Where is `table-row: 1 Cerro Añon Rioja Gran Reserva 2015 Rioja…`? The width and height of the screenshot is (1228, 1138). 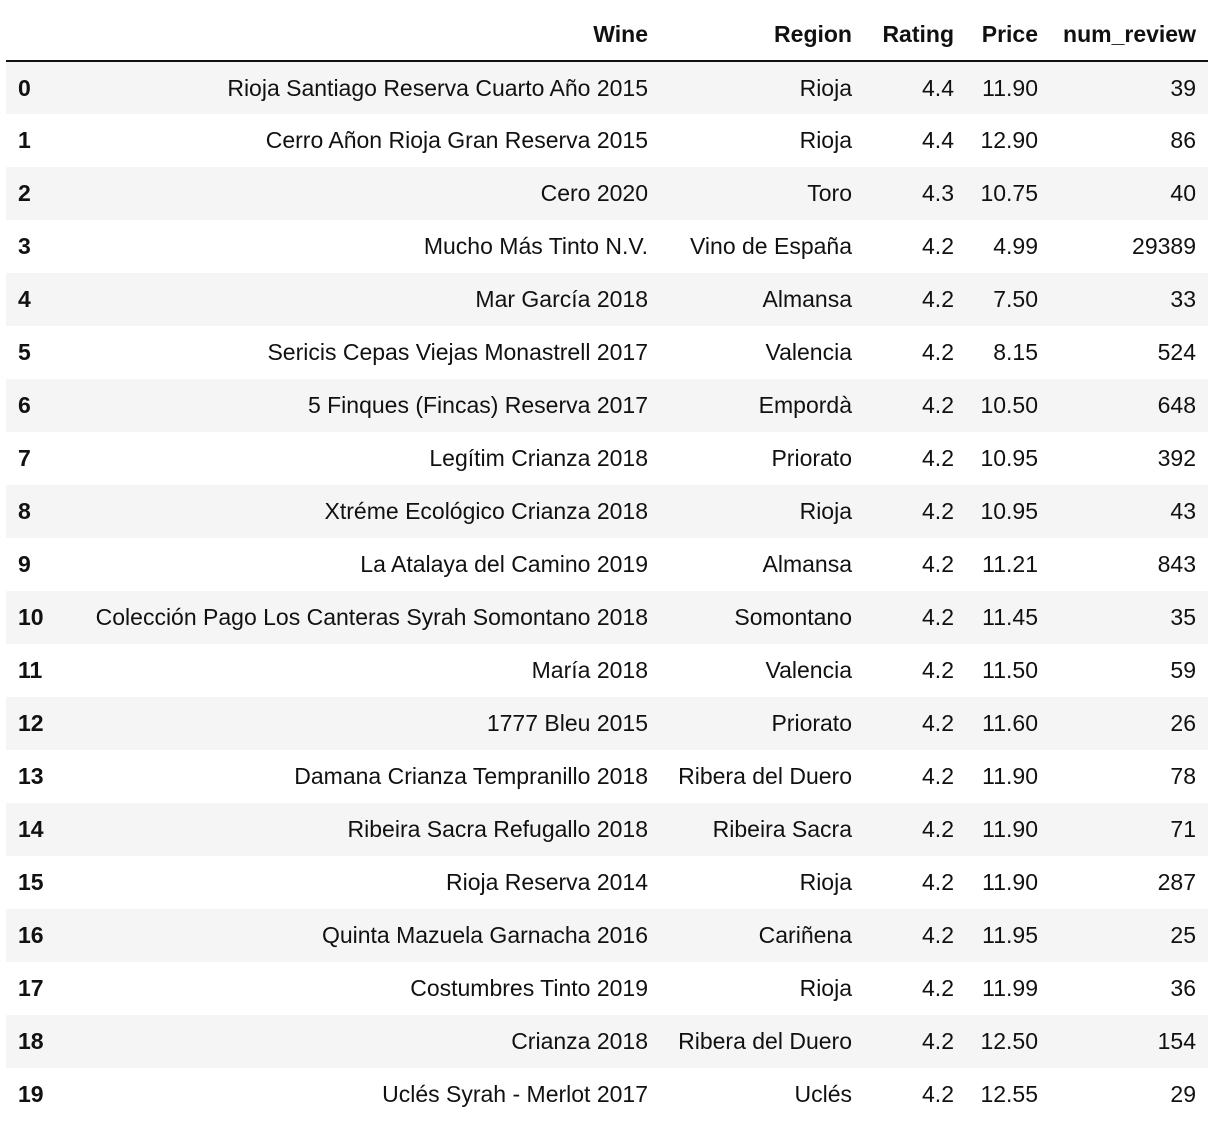 table-row: 1 Cerro Añon Rioja Gran Reserva 2015 Rioja… is located at coordinates (607, 140).